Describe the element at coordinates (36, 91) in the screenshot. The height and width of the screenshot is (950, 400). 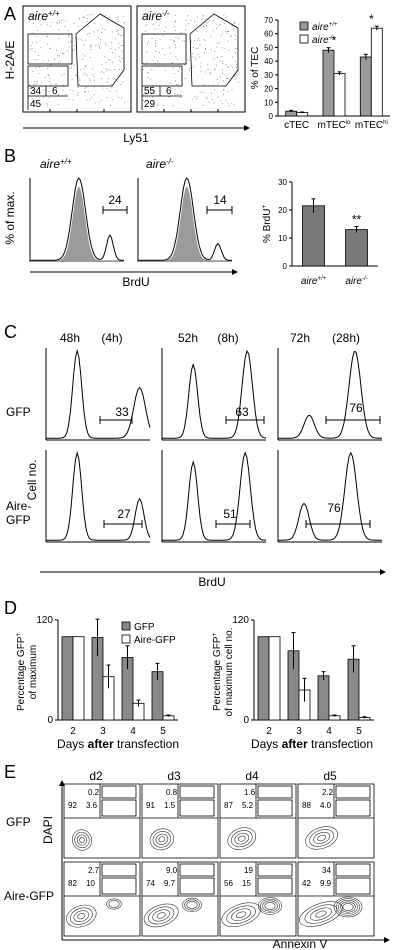
I see `a-gate-value: 34` at that location.